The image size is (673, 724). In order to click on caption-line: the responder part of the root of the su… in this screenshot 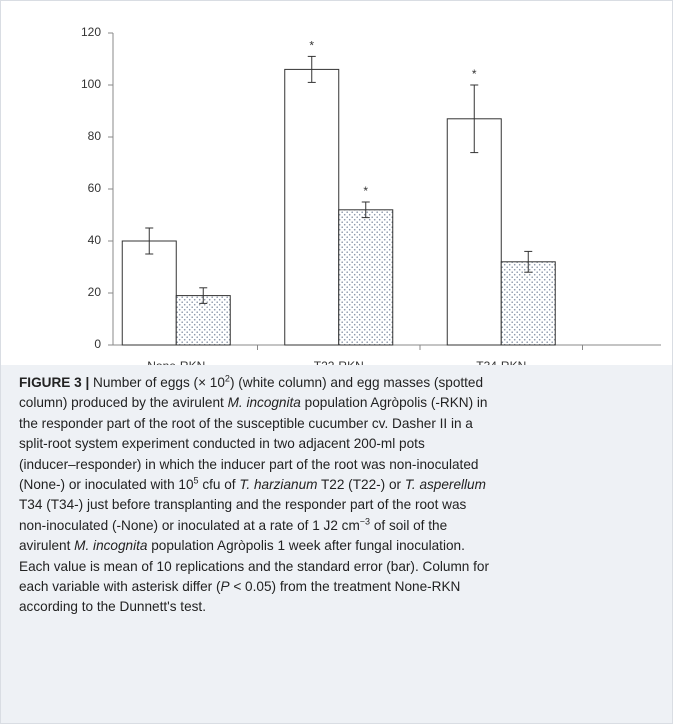, I will do `click(345, 424)`.